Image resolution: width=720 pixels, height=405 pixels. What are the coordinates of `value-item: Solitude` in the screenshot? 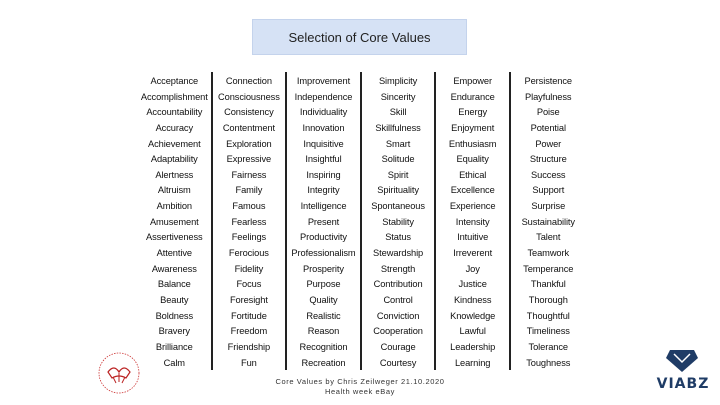 It's located at (398, 159).